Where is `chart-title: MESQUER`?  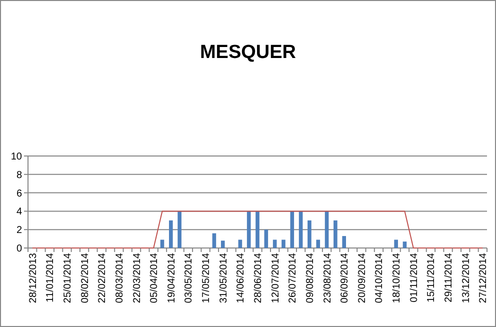
chart-title: MESQUER is located at coordinates (248, 52).